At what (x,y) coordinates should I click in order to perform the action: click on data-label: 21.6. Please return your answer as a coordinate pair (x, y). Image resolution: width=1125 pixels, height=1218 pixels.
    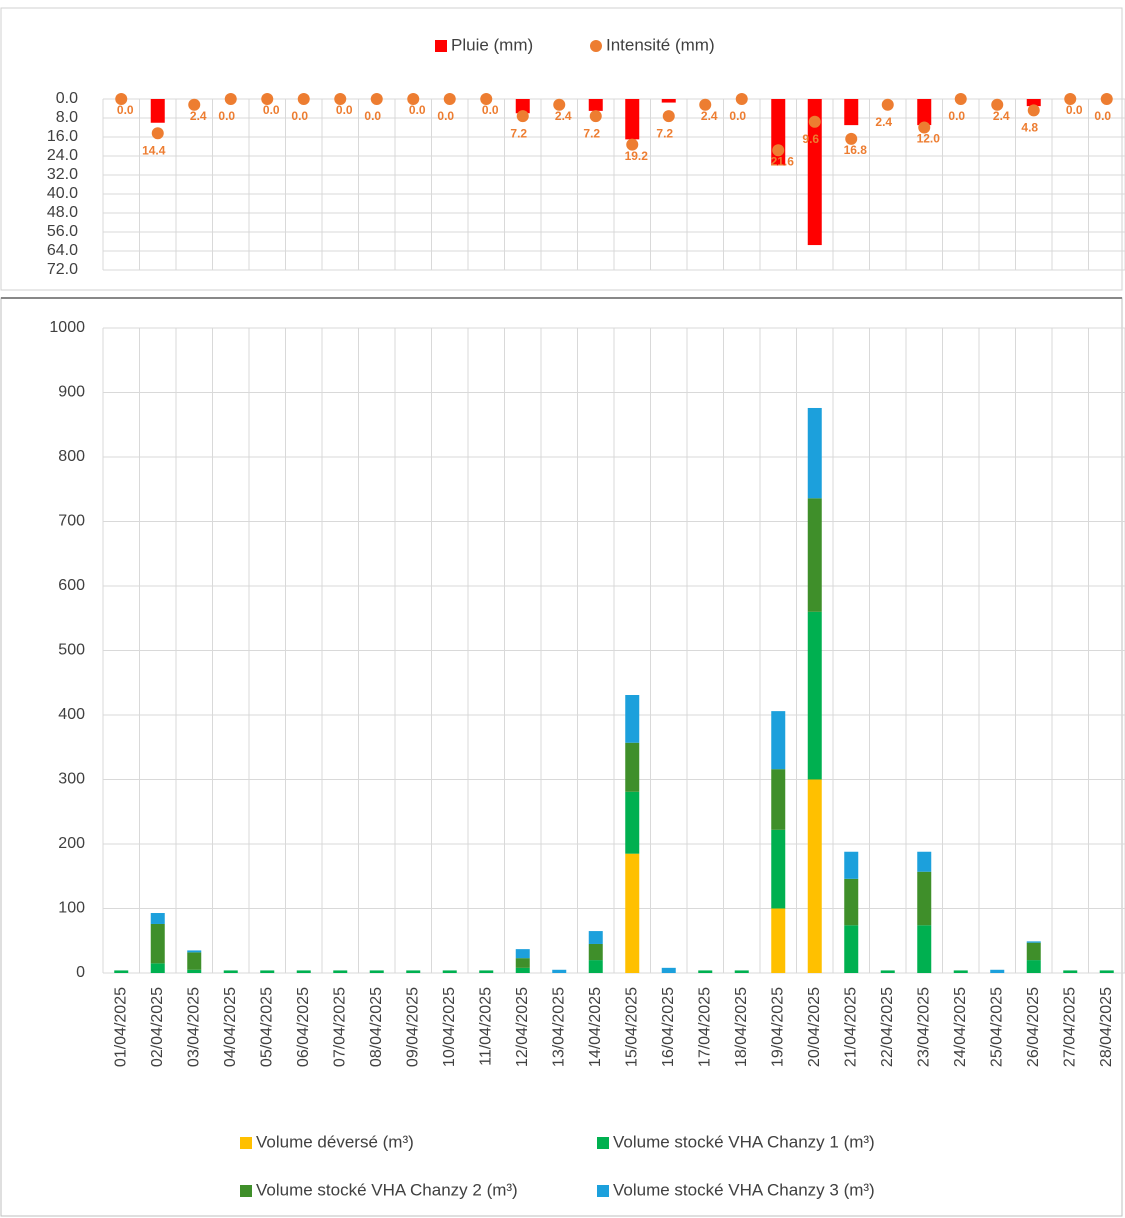
    Looking at the image, I should click on (783, 161).